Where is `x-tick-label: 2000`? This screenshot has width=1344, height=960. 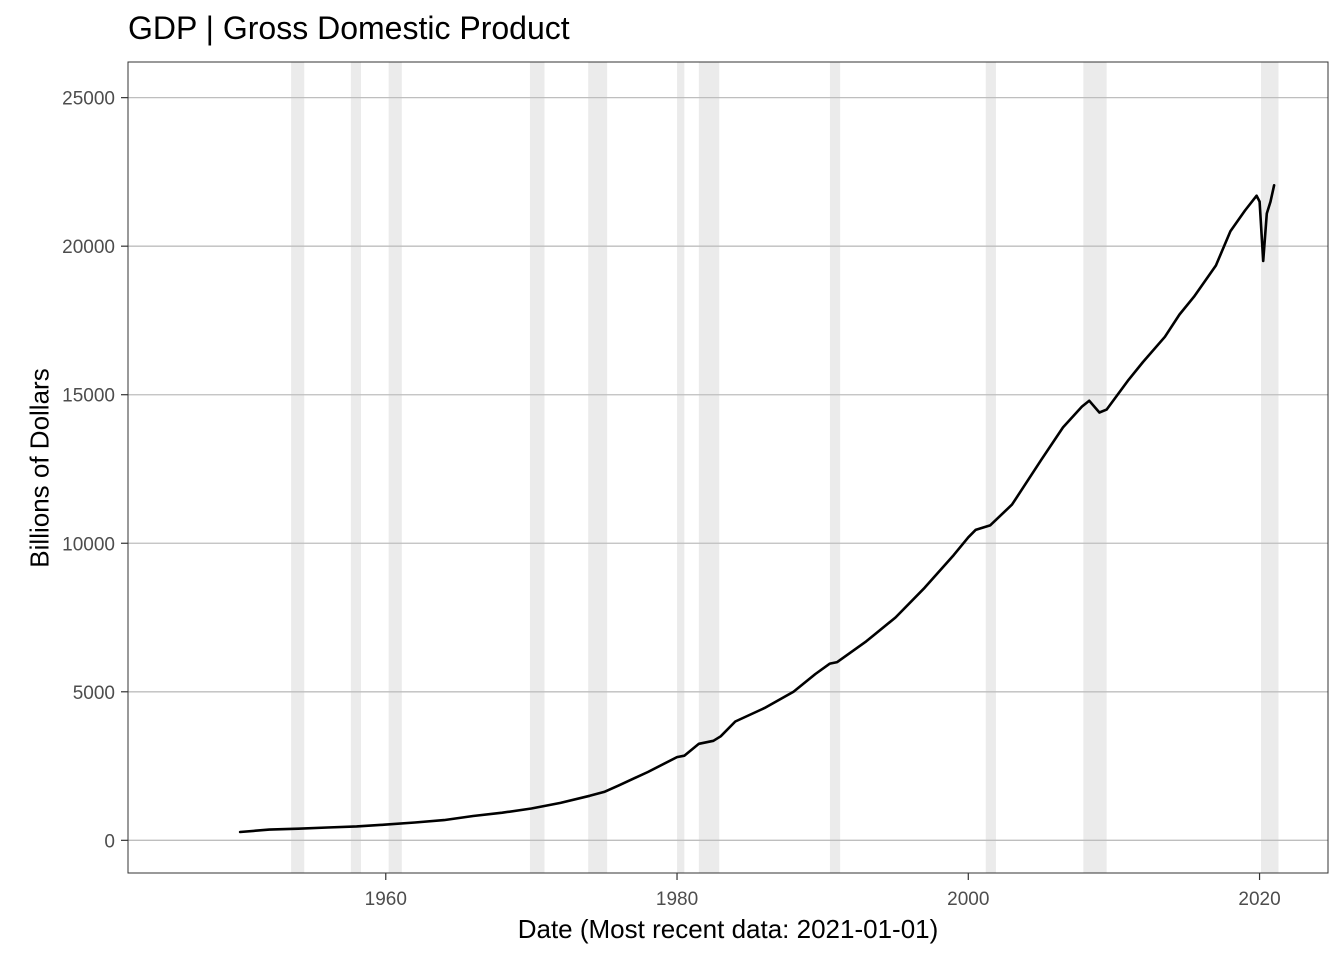 x-tick-label: 2000 is located at coordinates (968, 899).